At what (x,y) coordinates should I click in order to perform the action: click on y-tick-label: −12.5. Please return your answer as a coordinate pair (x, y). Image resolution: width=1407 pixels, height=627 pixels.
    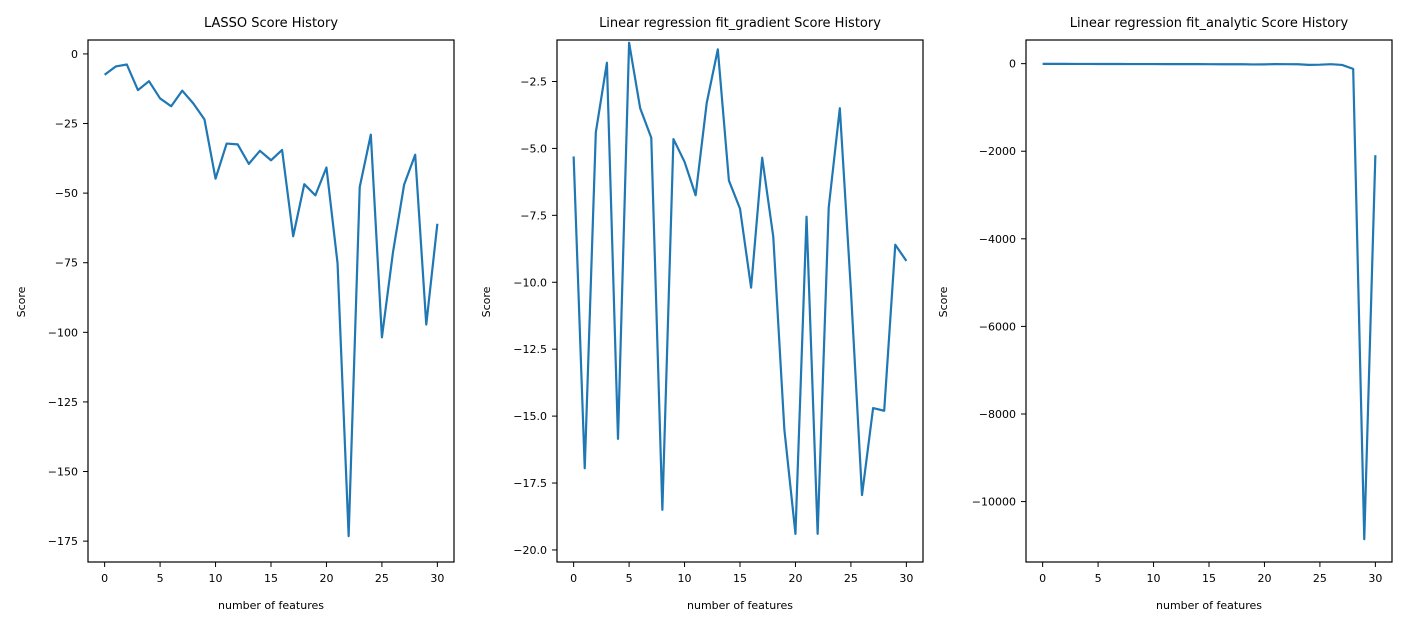
    Looking at the image, I should click on (530, 349).